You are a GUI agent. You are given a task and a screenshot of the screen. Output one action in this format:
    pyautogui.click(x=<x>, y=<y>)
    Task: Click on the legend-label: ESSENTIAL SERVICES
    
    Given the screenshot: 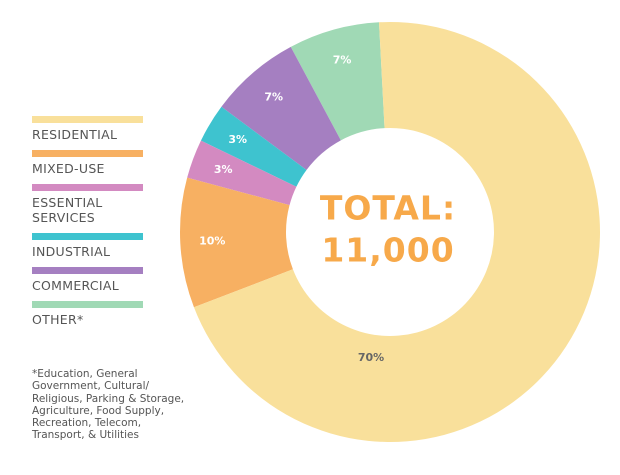 What is the action you would take?
    pyautogui.click(x=67, y=210)
    